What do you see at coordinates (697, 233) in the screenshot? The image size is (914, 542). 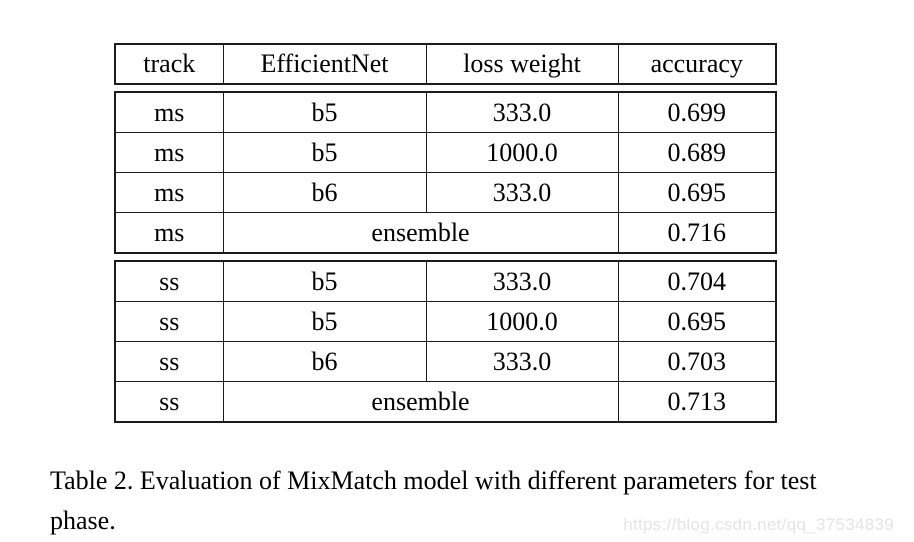 I see `cell-accuracy: 0.716` at bounding box center [697, 233].